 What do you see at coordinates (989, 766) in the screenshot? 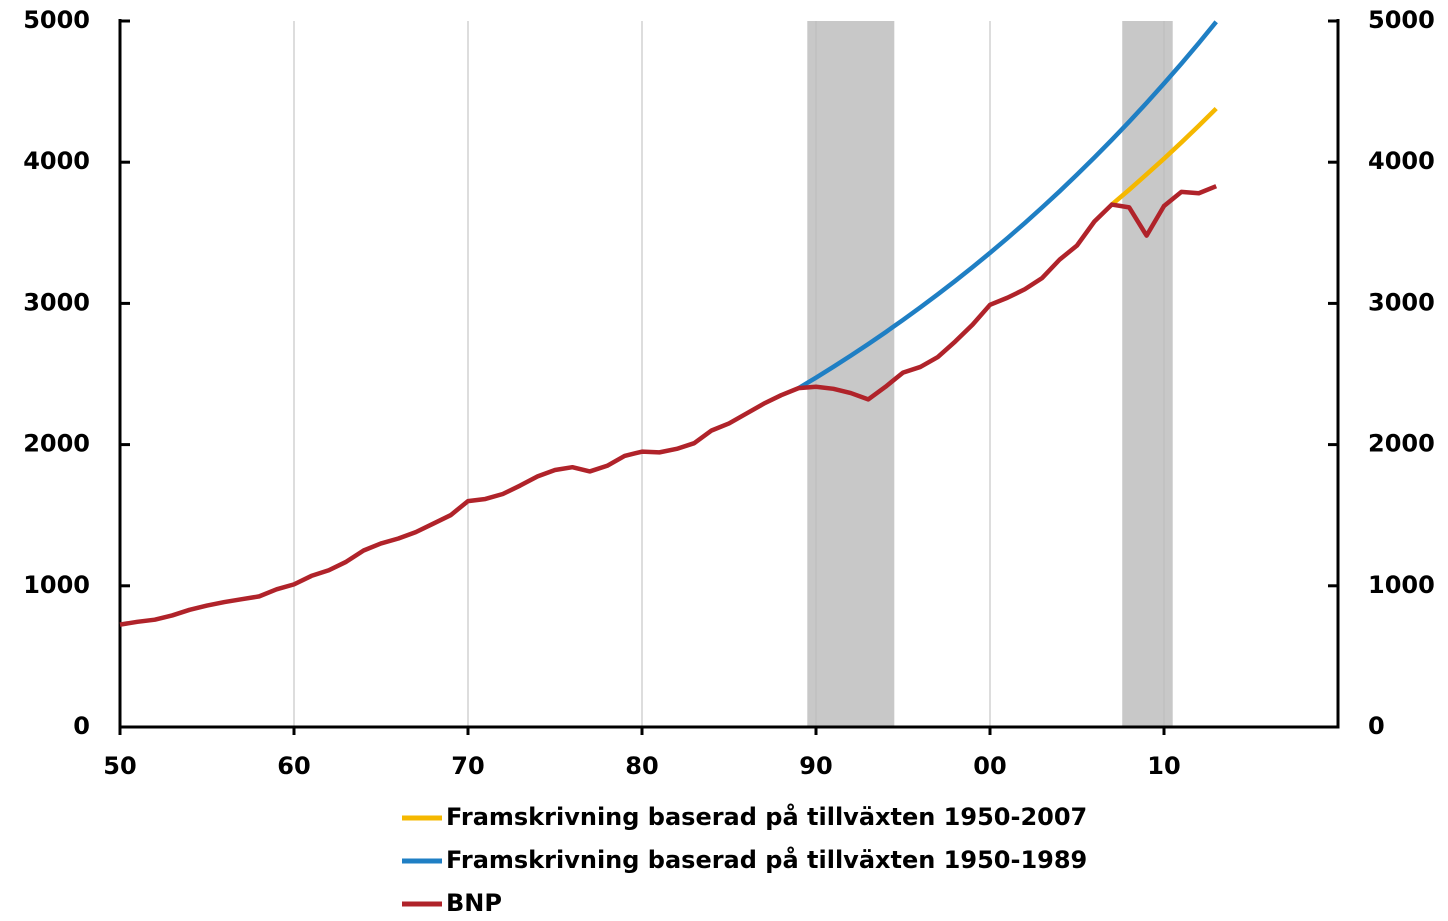
I see `x-tick-label: 00` at bounding box center [989, 766].